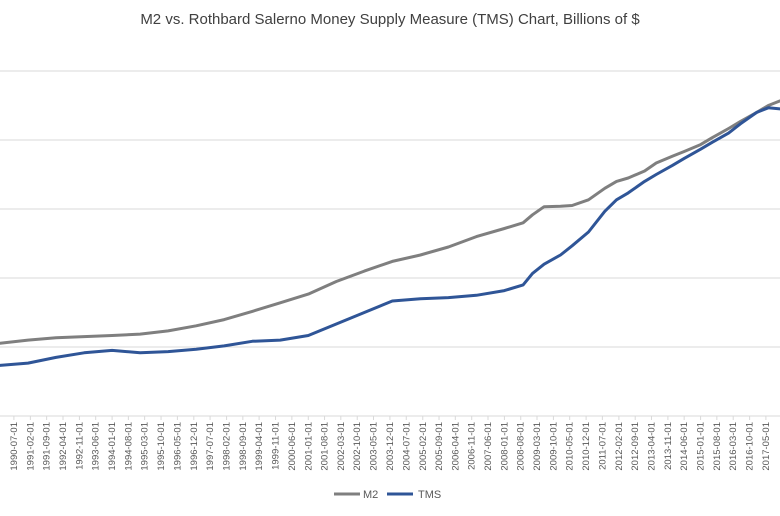 The height and width of the screenshot is (516, 780). What do you see at coordinates (504, 446) in the screenshot?
I see `x-tick-label: 2008-01-01` at bounding box center [504, 446].